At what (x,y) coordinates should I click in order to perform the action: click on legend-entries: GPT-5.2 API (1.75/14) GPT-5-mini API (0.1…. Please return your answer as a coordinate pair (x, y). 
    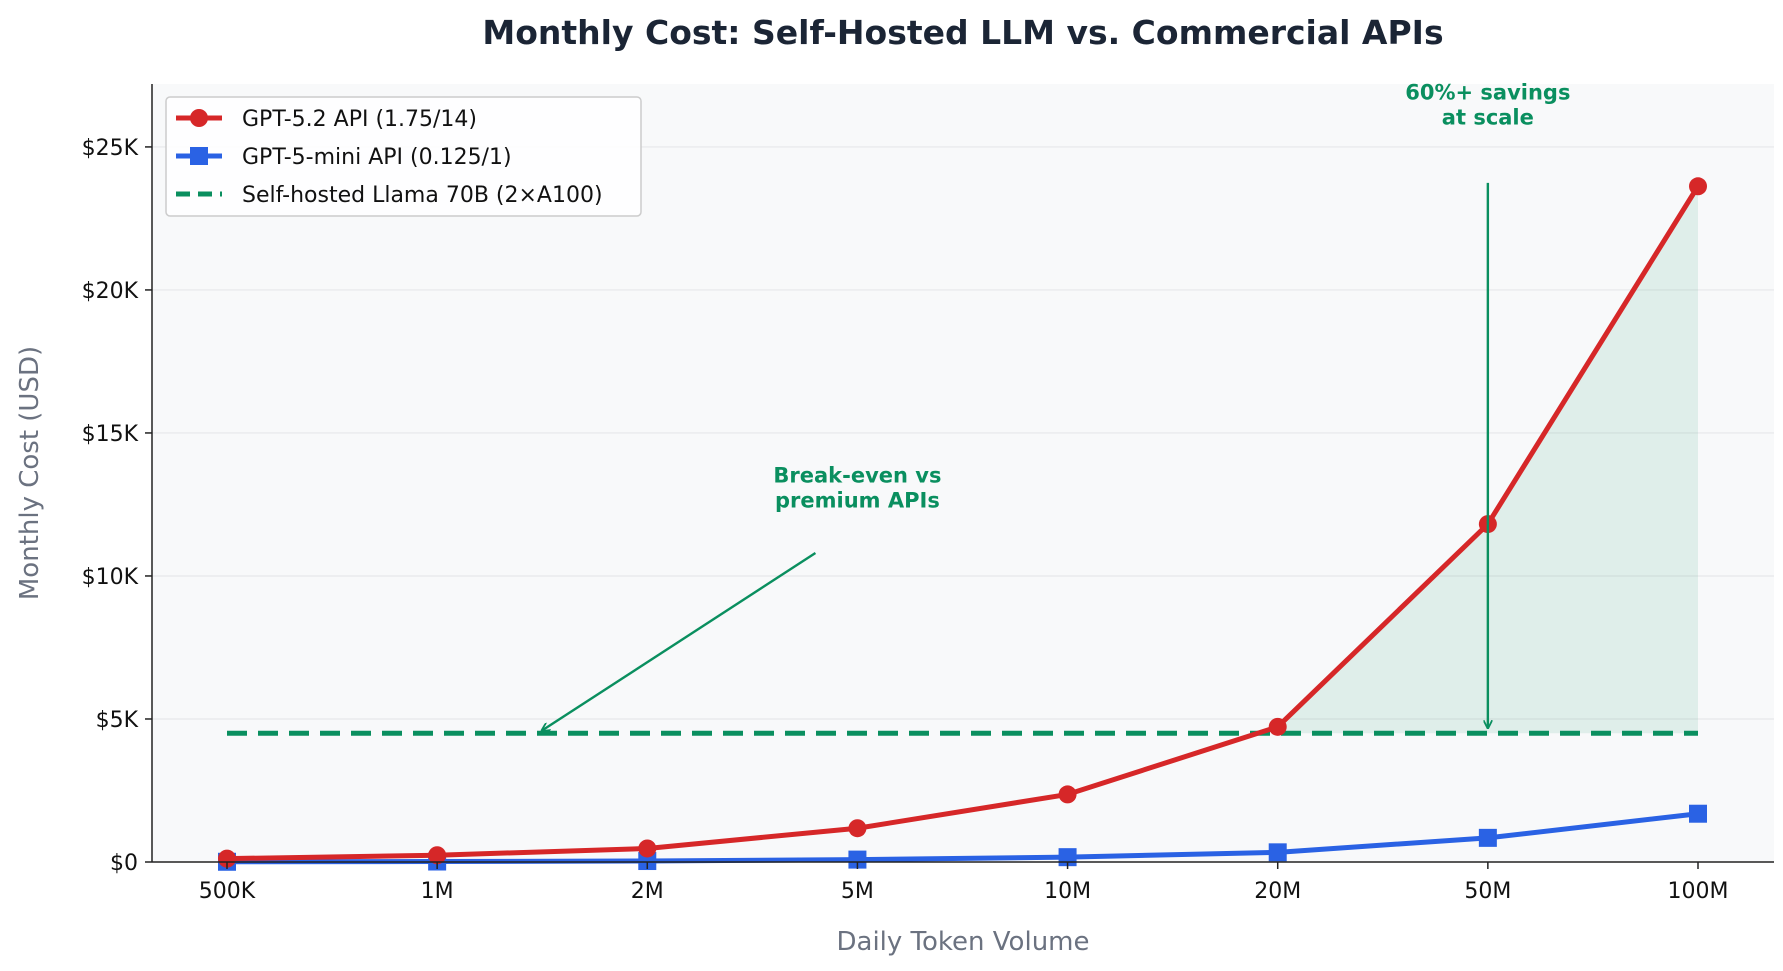
    Looking at the image, I should click on (389, 157).